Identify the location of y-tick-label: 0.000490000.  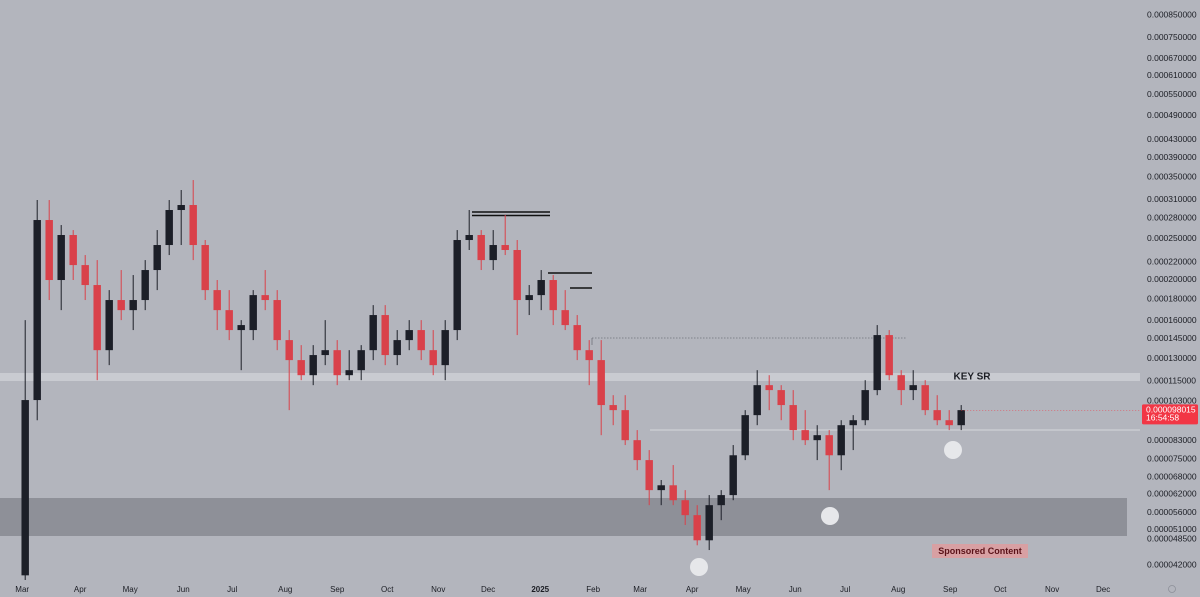
(1172, 115).